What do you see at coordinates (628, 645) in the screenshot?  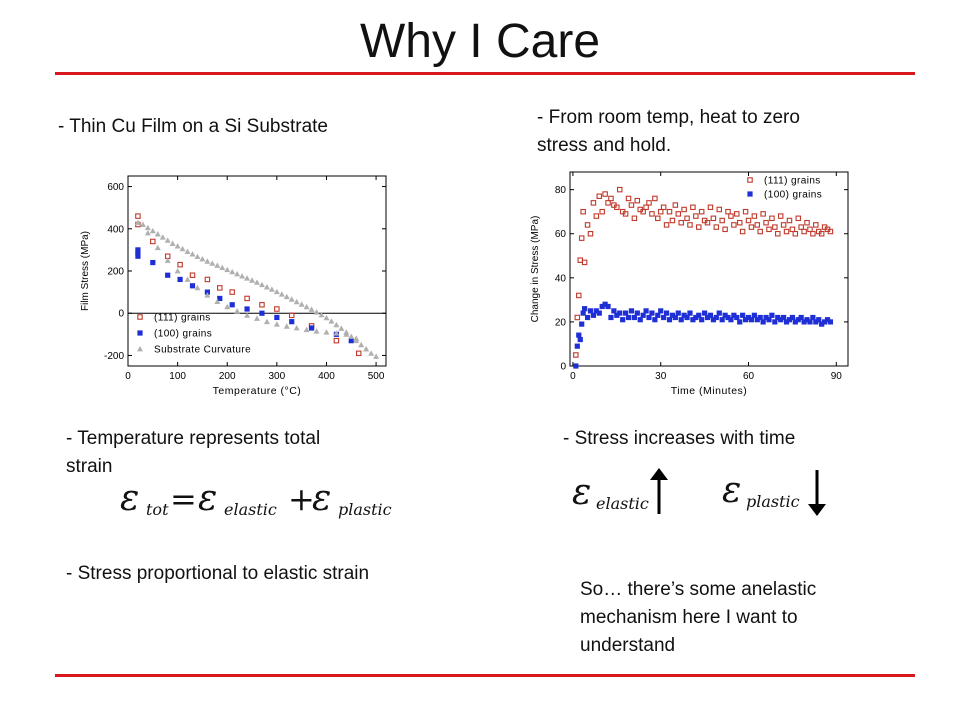 I see `conclusion-line3: understand` at bounding box center [628, 645].